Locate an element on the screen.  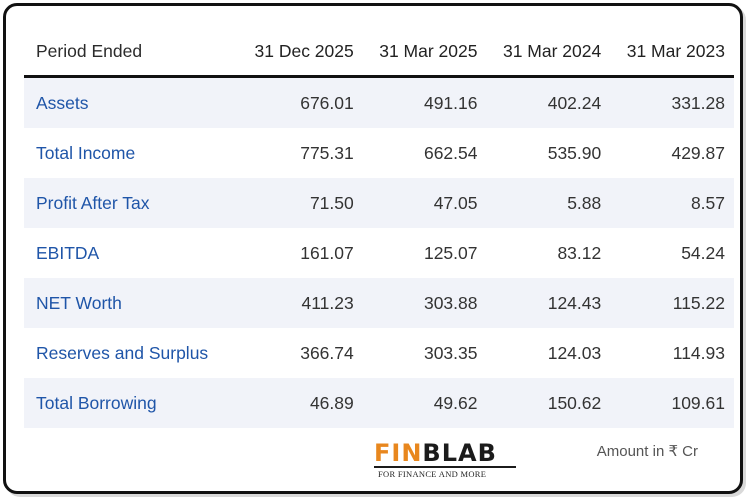
row-label: Reserves and Surplus is located at coordinates (122, 352).